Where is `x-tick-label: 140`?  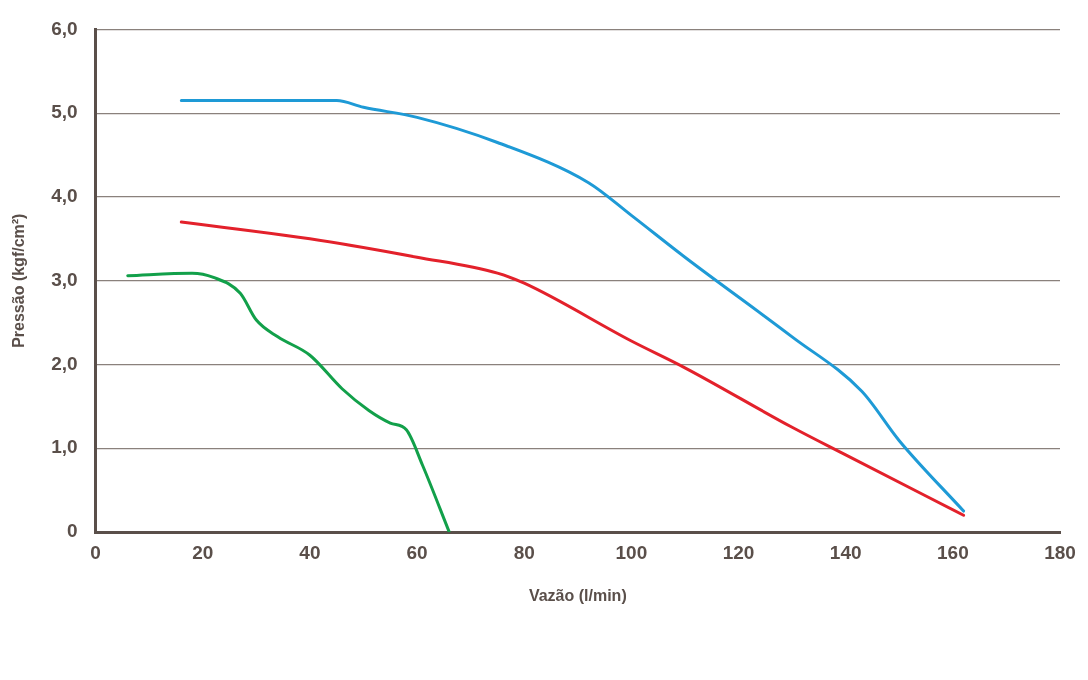 x-tick-label: 140 is located at coordinates (845, 552).